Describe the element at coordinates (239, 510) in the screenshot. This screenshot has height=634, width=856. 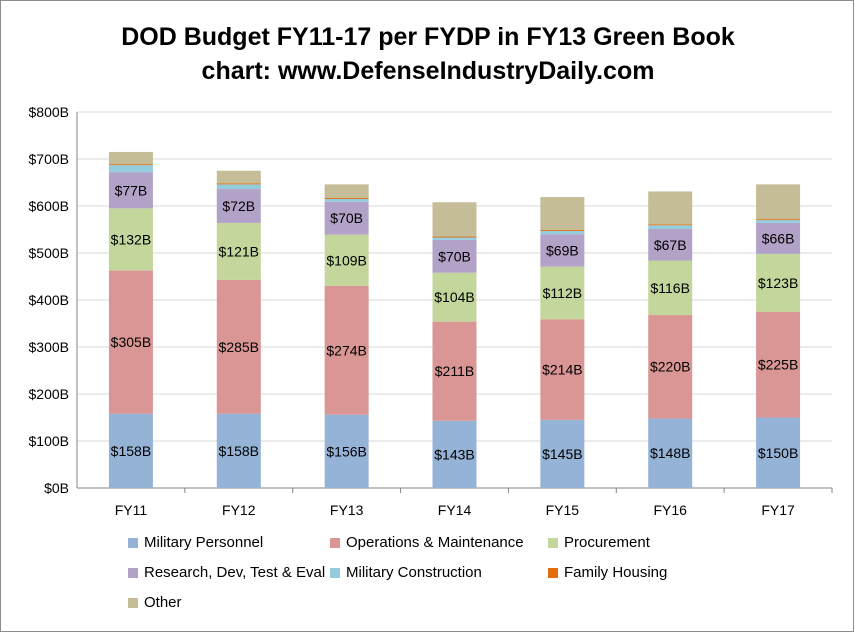
I see `x-tick-label: FY12` at that location.